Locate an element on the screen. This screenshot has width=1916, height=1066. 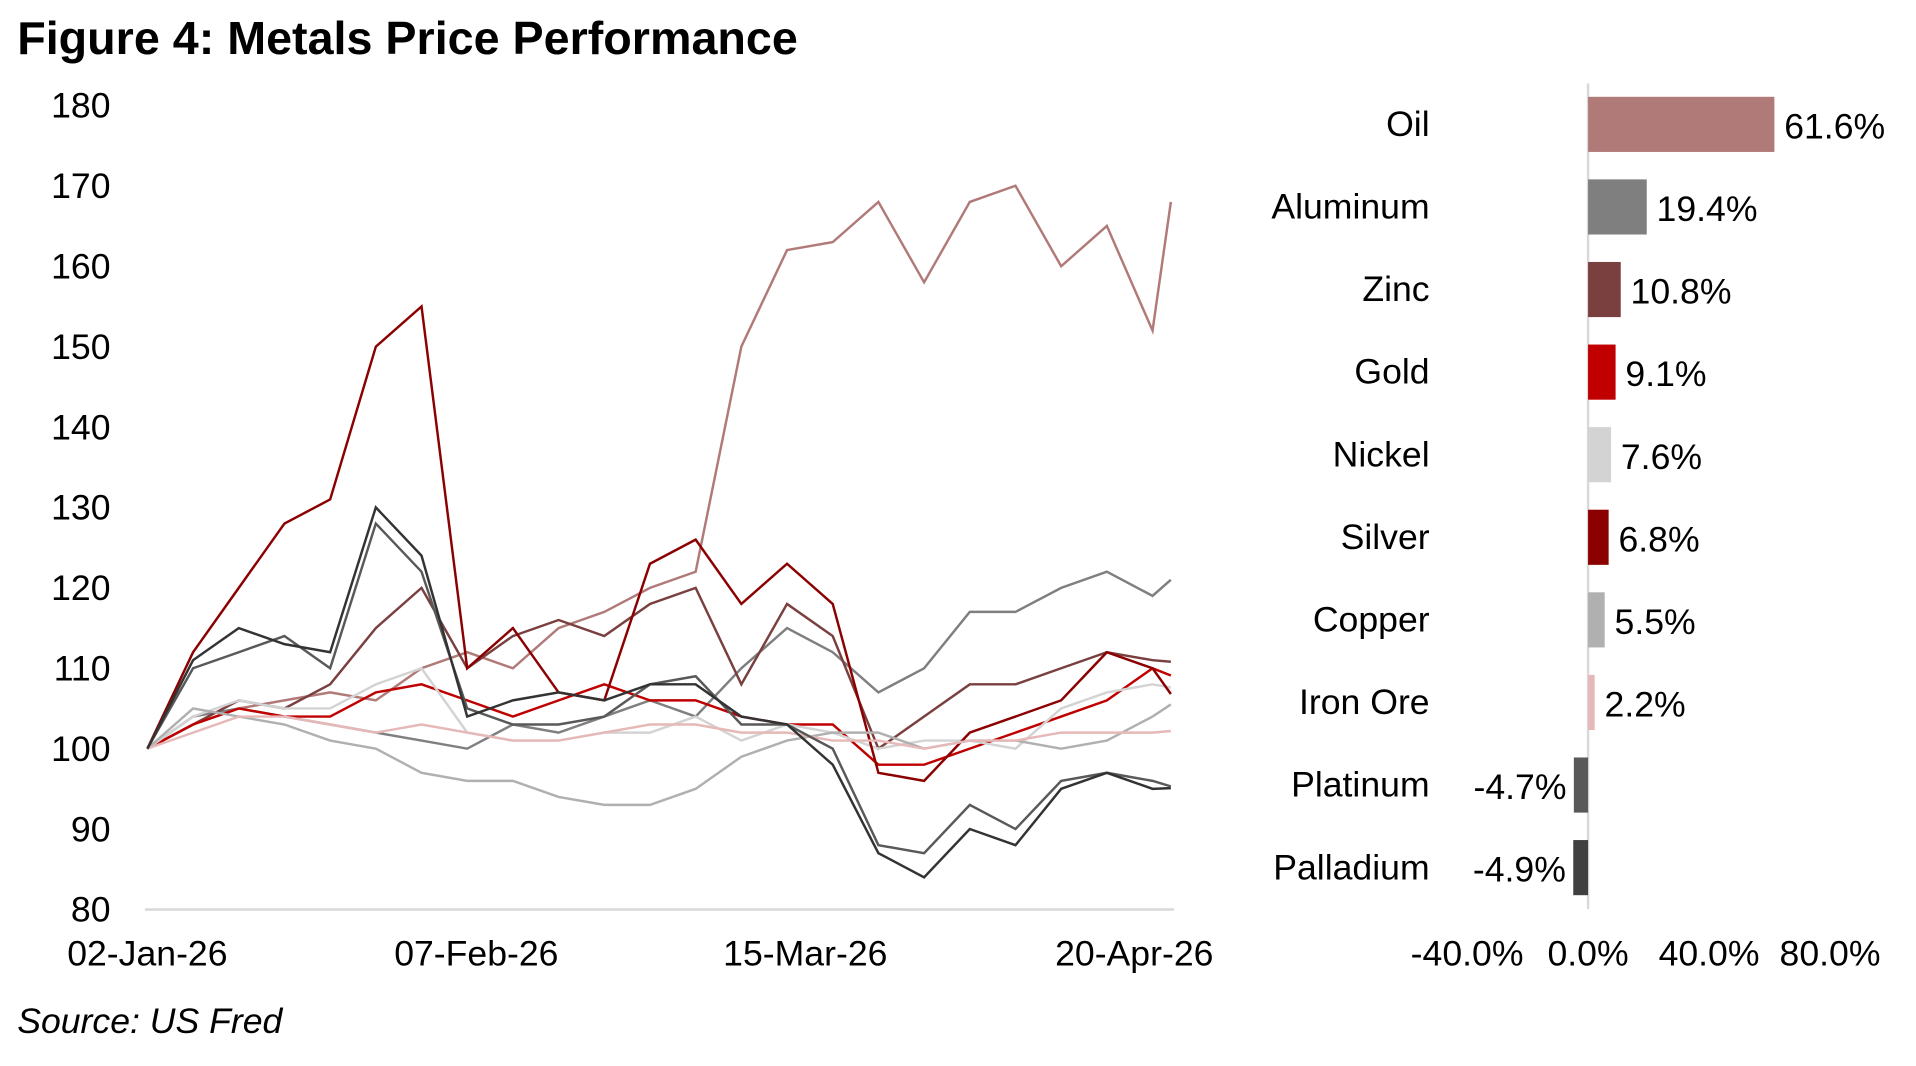
chart-title: Figure 4: Metals Price Performance is located at coordinates (407, 38).